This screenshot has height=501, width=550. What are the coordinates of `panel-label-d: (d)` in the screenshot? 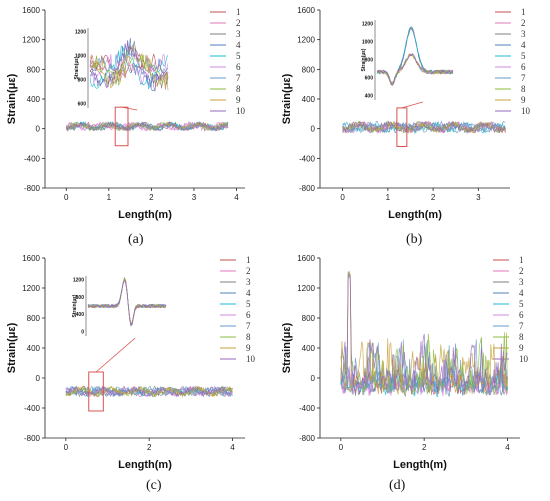 It's located at (397, 485).